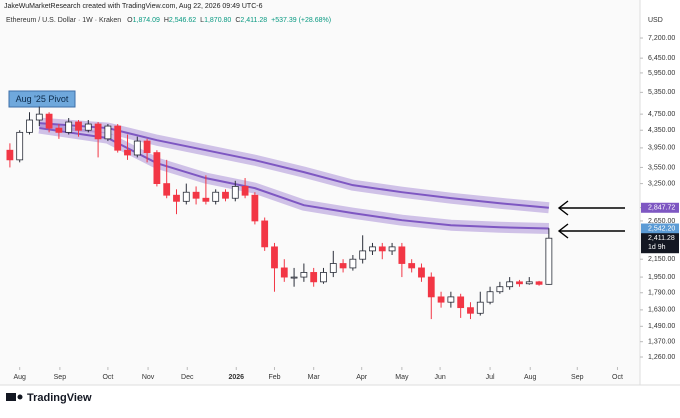  What do you see at coordinates (661, 293) in the screenshot?
I see `y-tick-label: 1,790.00` at bounding box center [661, 293].